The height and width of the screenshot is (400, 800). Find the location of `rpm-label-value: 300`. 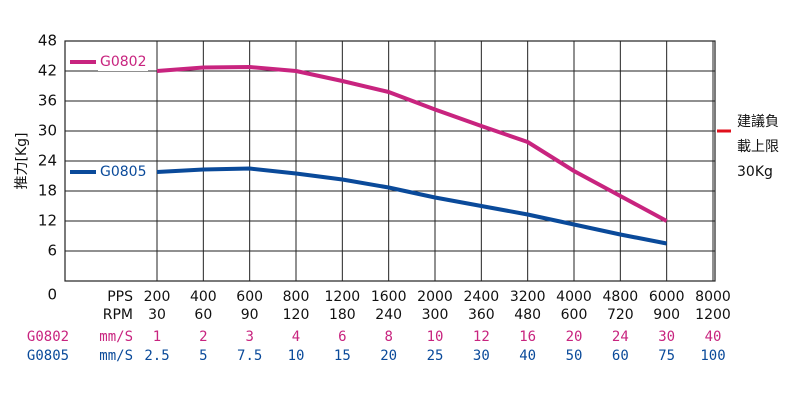

rpm-label-value: 300 is located at coordinates (435, 315).